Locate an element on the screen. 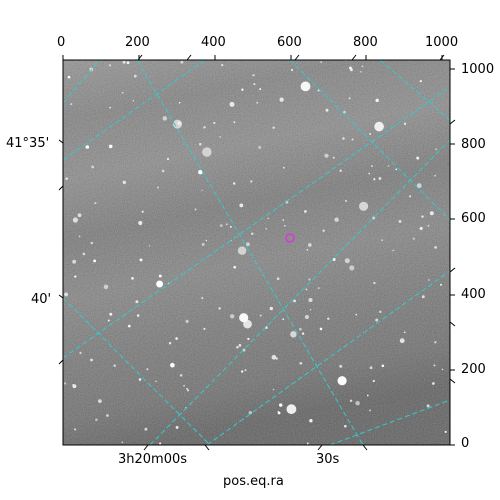 Image resolution: width=500 pixels, height=500 pixels. left-dec-label: 40' is located at coordinates (41, 299).